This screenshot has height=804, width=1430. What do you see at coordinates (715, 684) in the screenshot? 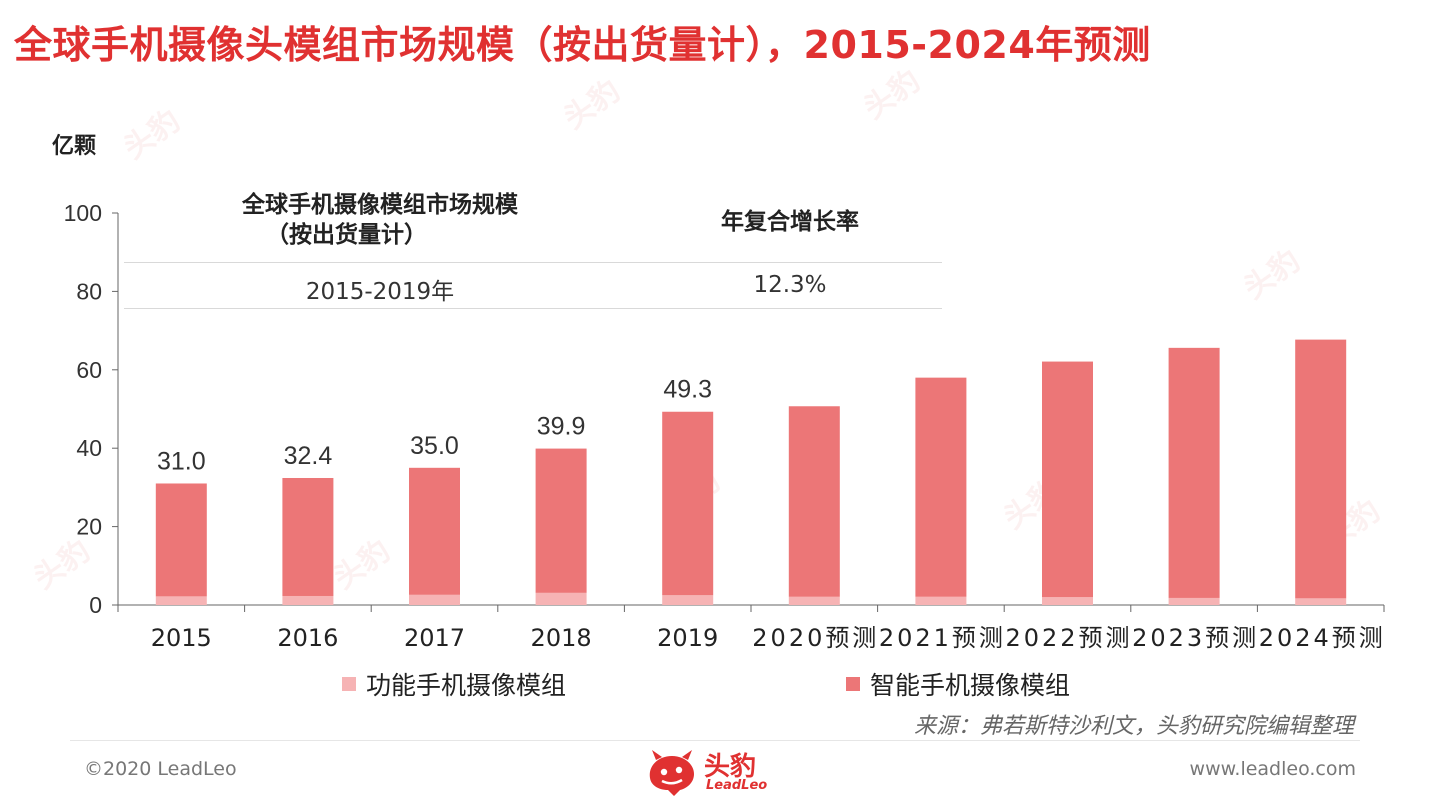
I see `chart-legend: 功能手机摄像模组 智能手机摄像模组` at bounding box center [715, 684].